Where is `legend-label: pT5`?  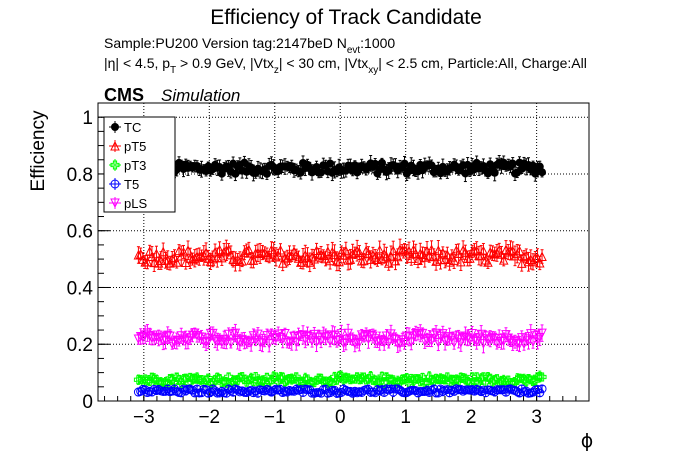
legend-label: pT5 is located at coordinates (135, 146).